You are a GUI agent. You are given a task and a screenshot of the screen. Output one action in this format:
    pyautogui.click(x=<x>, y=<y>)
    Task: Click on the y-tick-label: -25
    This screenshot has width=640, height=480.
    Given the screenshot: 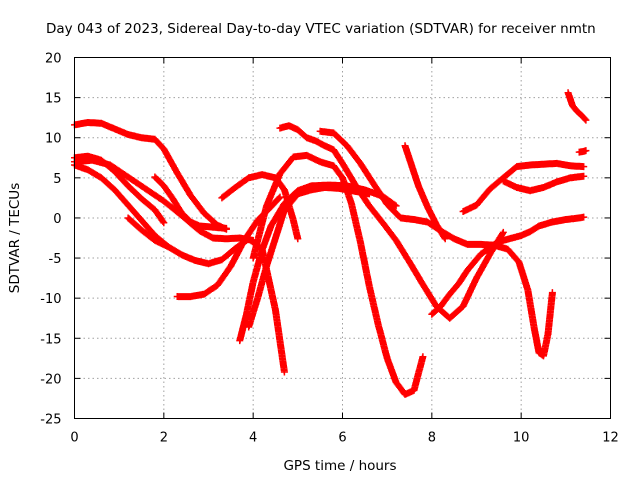 What is the action you would take?
    pyautogui.click(x=50, y=420)
    